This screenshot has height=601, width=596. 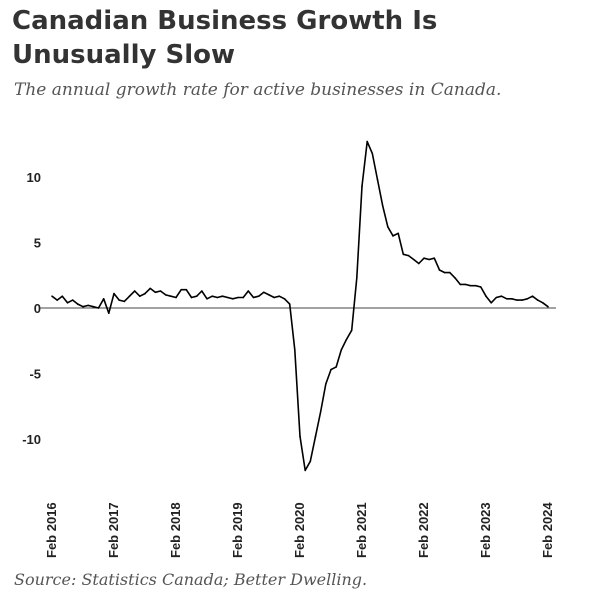 I want to click on x-tick-label: Feb 2020, so click(x=299, y=530).